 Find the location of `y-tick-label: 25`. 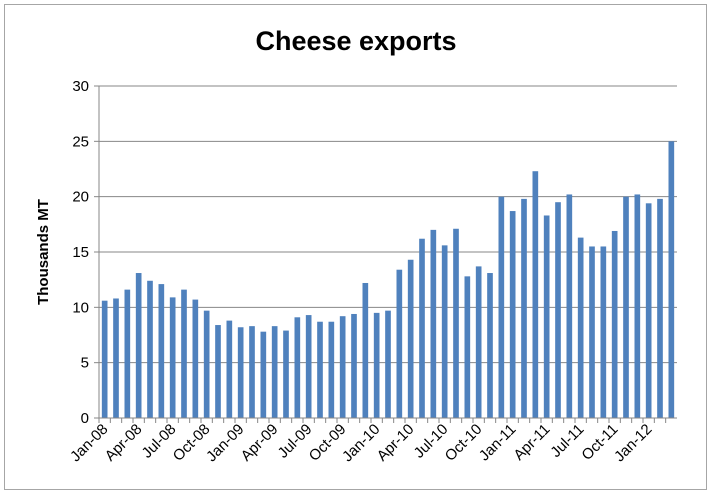

y-tick-label: 25 is located at coordinates (80, 141).